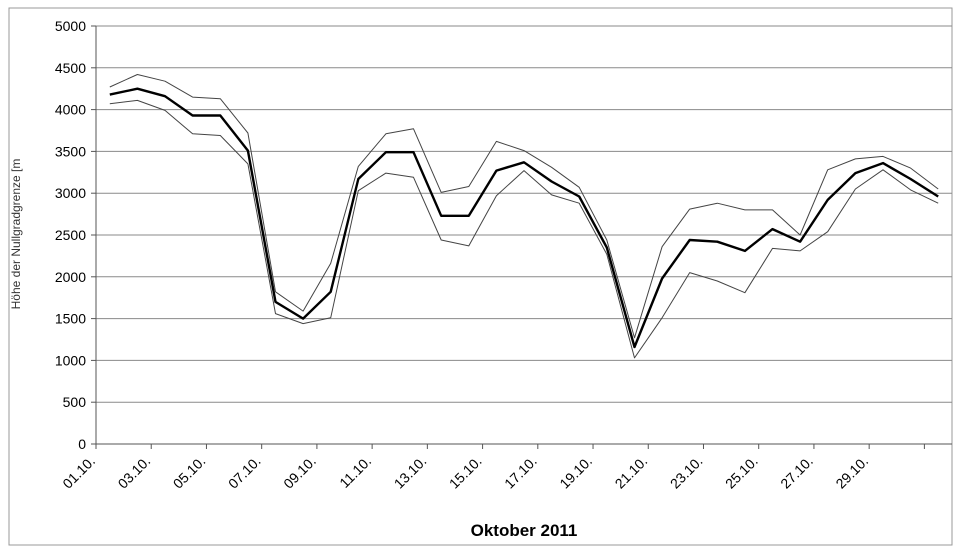 This screenshot has width=953, height=546. Describe the element at coordinates (70, 110) in the screenshot. I see `y-tick-label-4000: 4000` at that location.